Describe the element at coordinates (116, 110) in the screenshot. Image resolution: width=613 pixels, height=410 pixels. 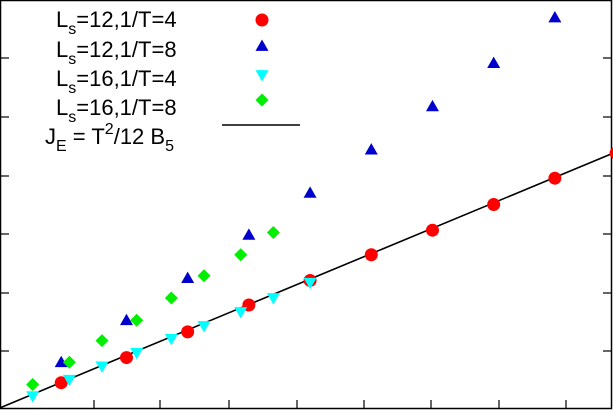
I see `legend-label-series-4: Ls=16,1/T=8` at that location.